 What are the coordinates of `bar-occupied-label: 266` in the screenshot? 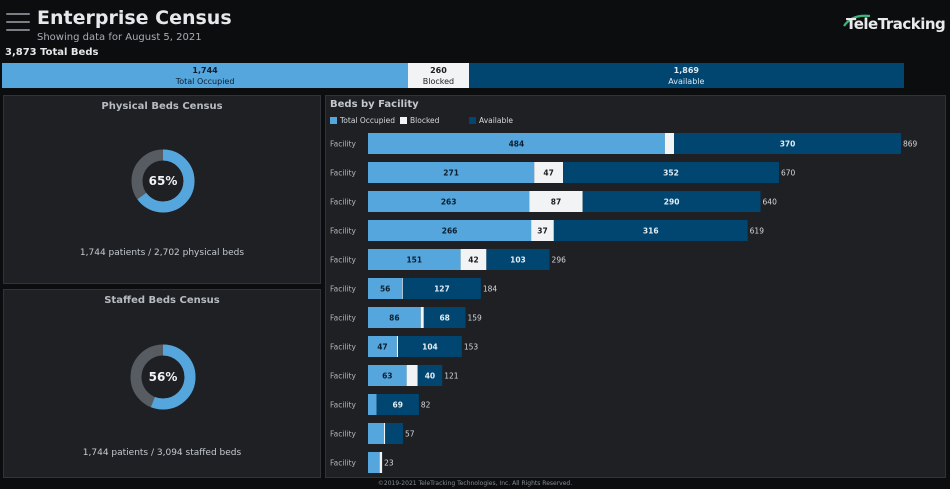 It's located at (450, 231).